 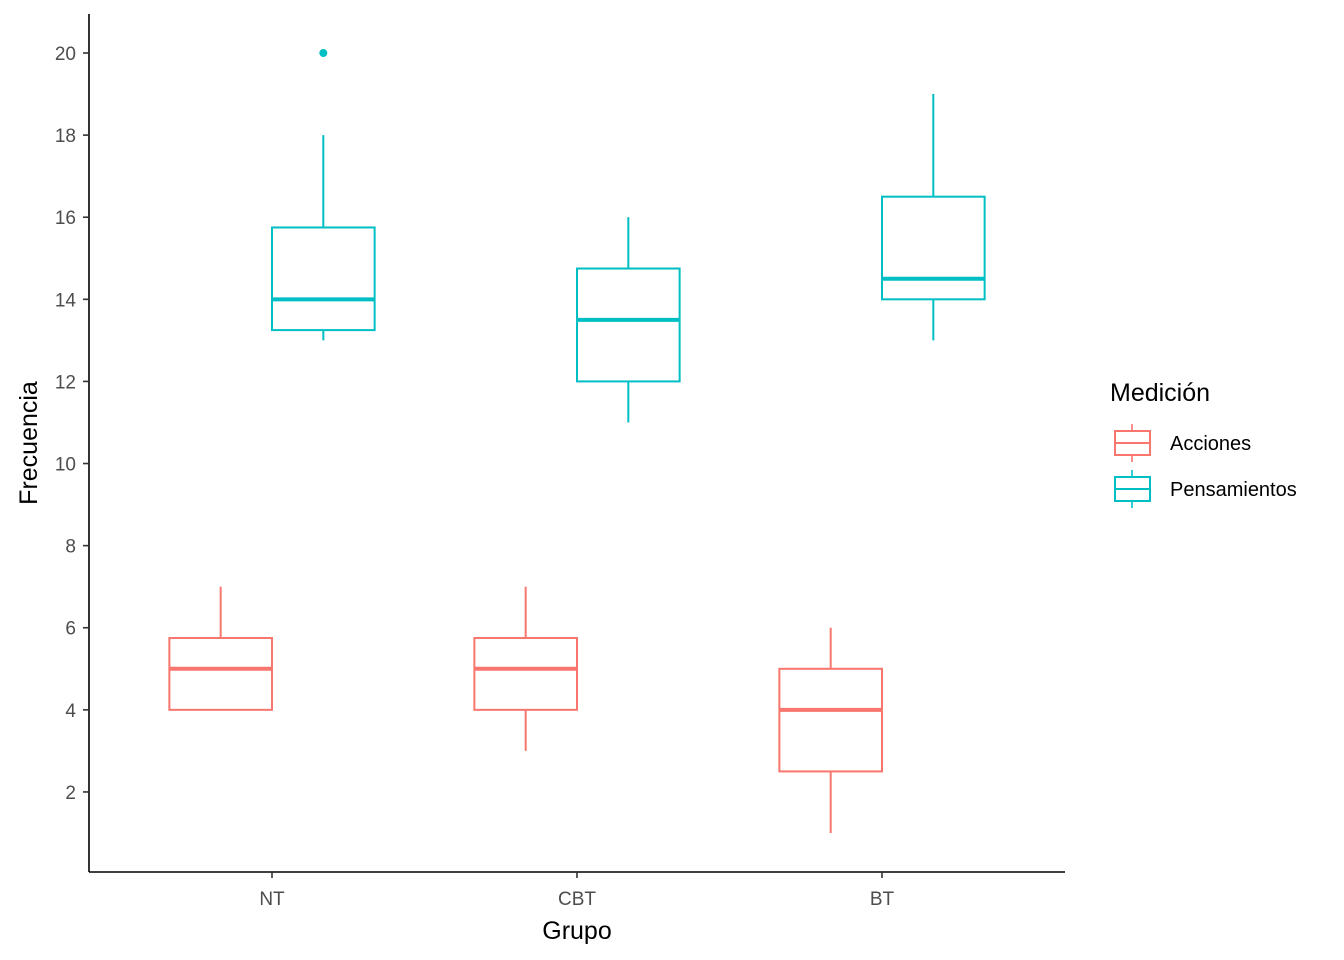 I want to click on box-acciones-cbt, so click(x=525, y=668).